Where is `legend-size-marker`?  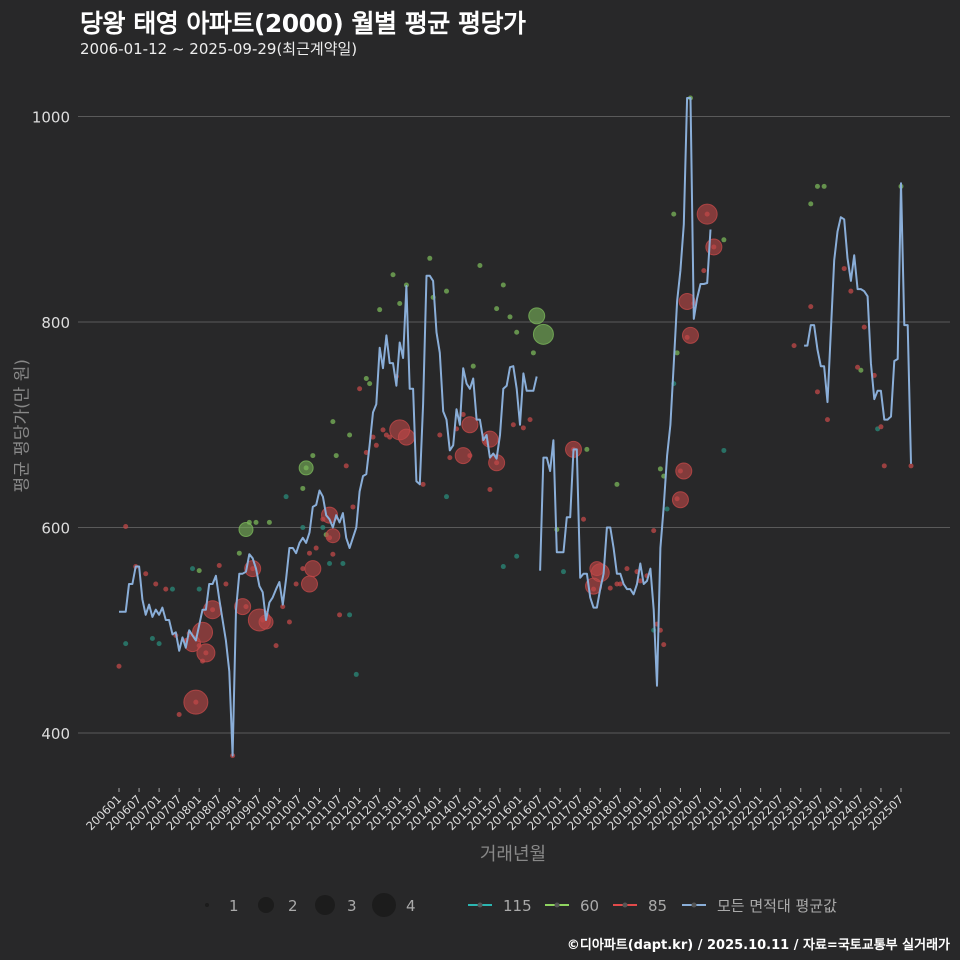 legend-size-marker is located at coordinates (325, 905).